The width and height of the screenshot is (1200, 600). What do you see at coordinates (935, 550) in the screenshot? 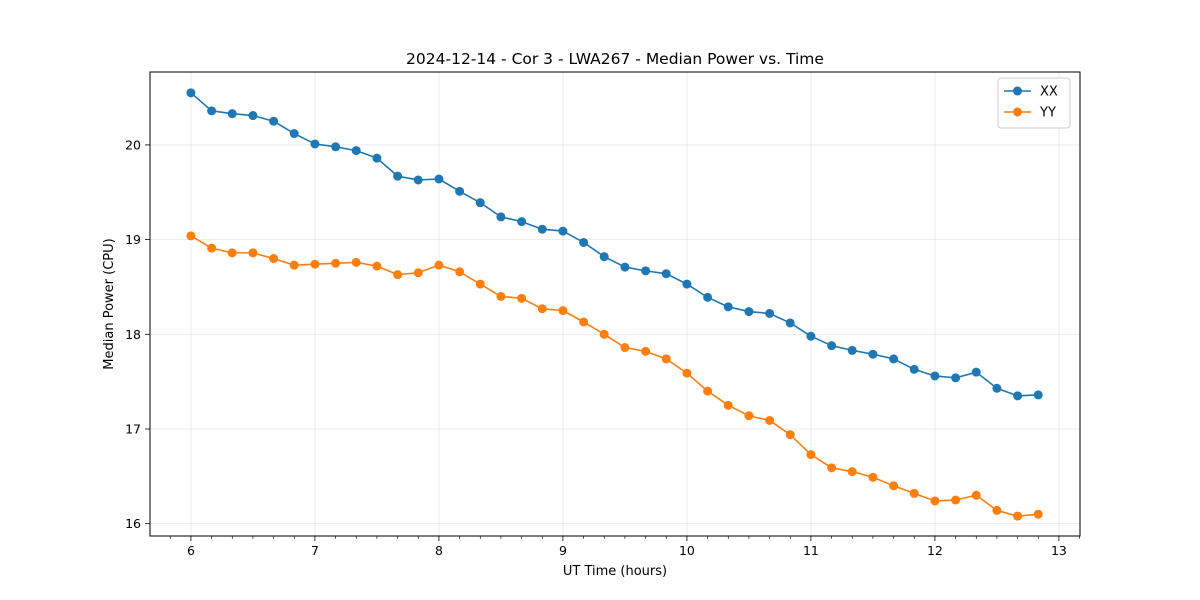
I see `x-tick-label: 12` at bounding box center [935, 550].